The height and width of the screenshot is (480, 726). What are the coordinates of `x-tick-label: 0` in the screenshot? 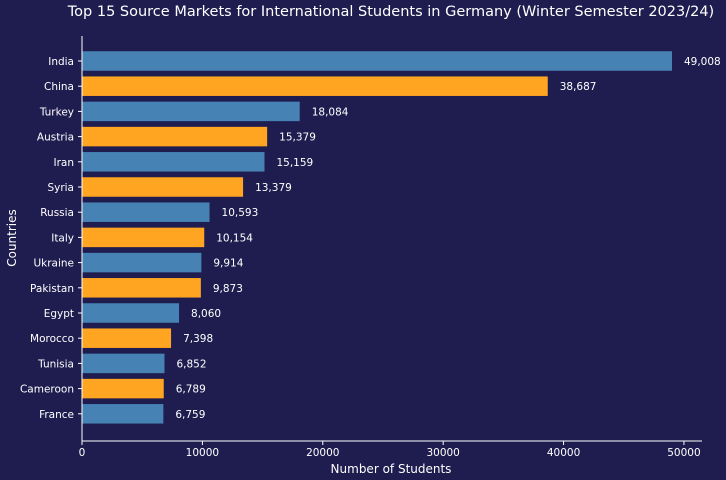 It's located at (82, 453).